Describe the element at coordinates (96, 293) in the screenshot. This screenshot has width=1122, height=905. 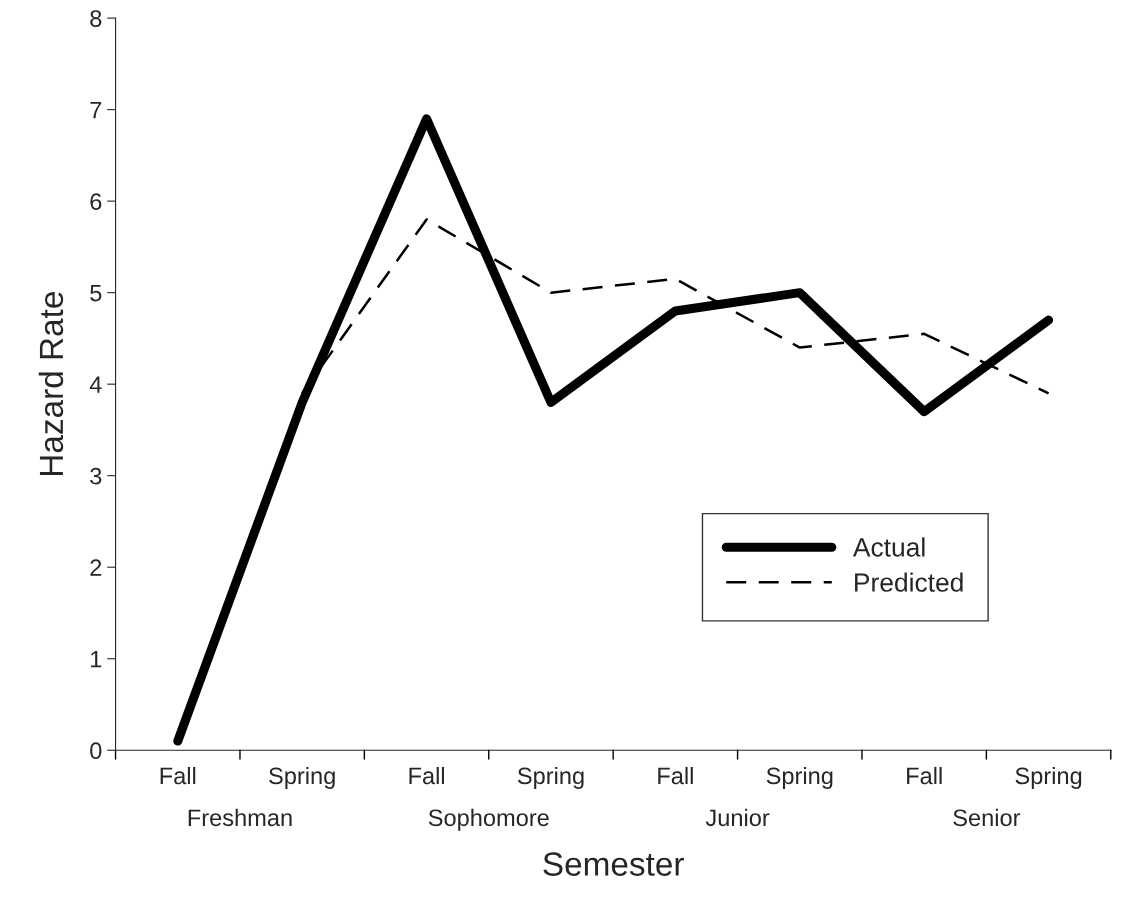
I see `y-tick-label: 5` at that location.